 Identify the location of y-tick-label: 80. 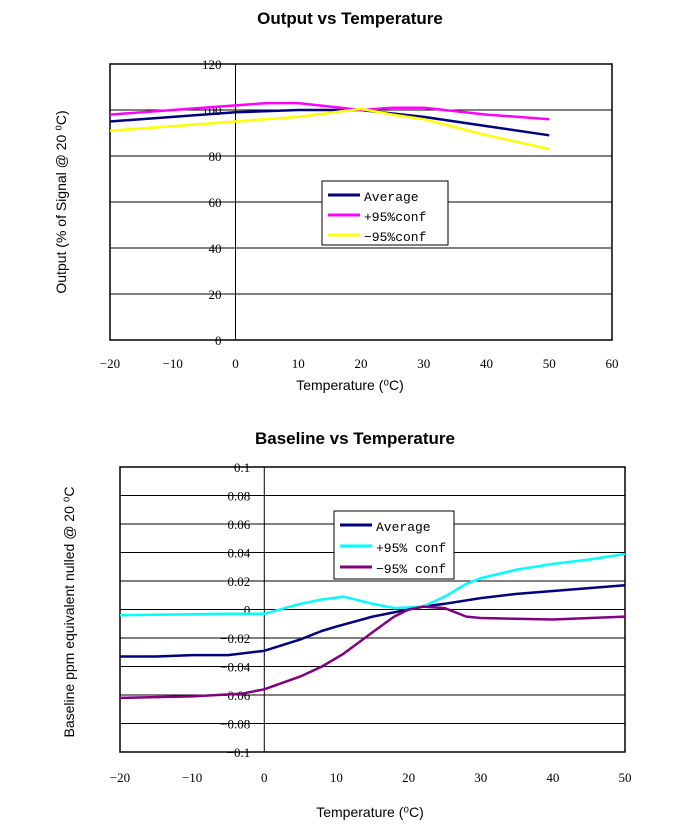
(215, 156).